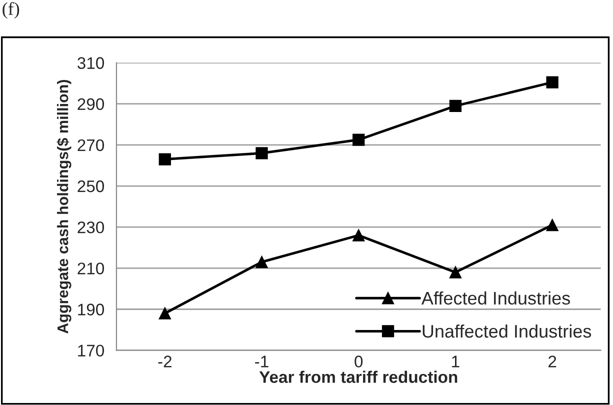 This screenshot has height=405, width=613. What do you see at coordinates (456, 362) in the screenshot?
I see `x-tick-label: 1` at bounding box center [456, 362].